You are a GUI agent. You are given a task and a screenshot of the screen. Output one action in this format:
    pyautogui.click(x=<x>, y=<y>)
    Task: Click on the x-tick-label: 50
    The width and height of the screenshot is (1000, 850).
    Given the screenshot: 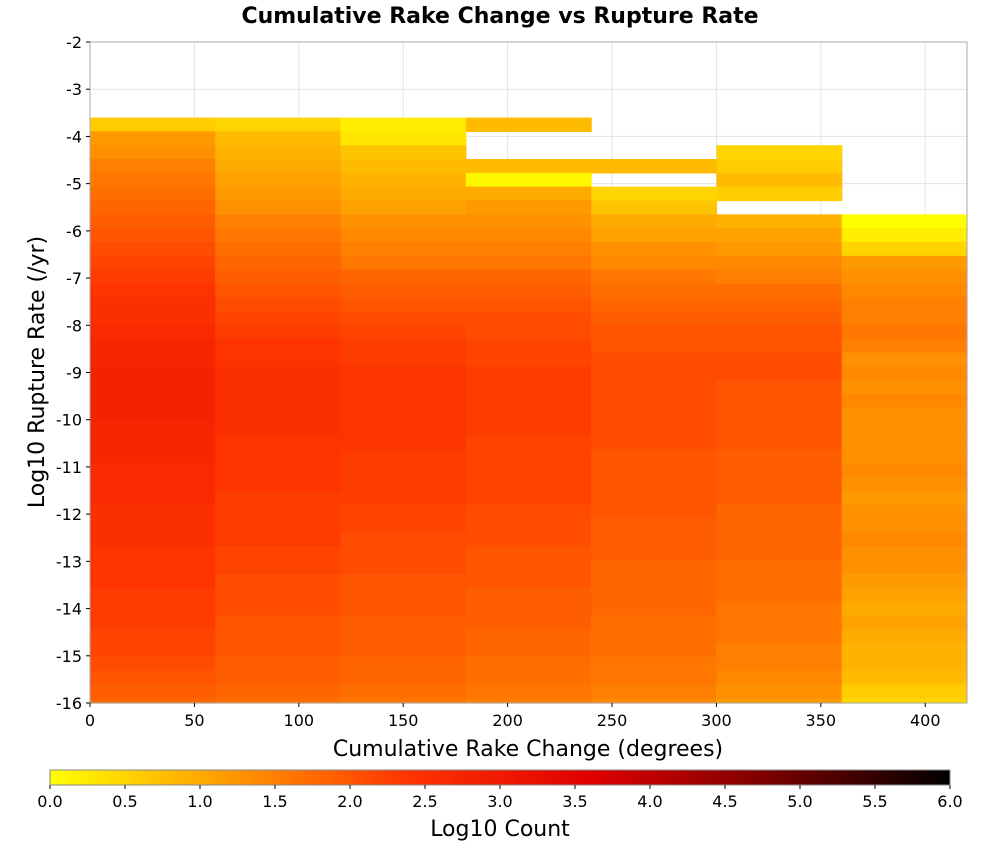 What is the action you would take?
    pyautogui.click(x=194, y=720)
    